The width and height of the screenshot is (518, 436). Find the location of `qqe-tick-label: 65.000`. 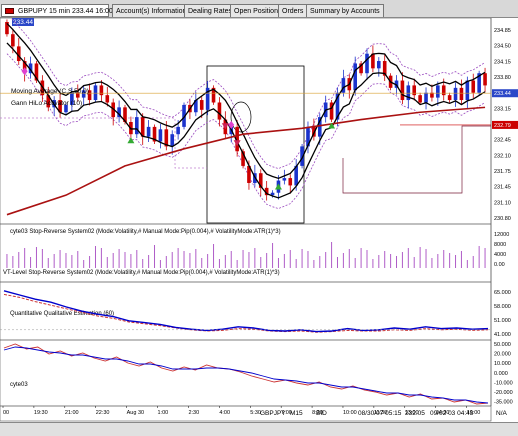

qqe-tick-label: 65.000 is located at coordinates (502, 293).